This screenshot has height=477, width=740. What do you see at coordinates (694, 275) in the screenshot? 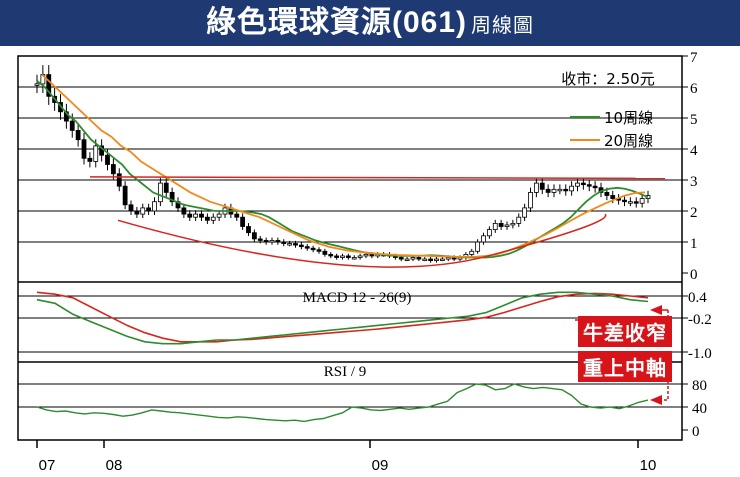
I see `price-tick-label: 0` at bounding box center [694, 275].